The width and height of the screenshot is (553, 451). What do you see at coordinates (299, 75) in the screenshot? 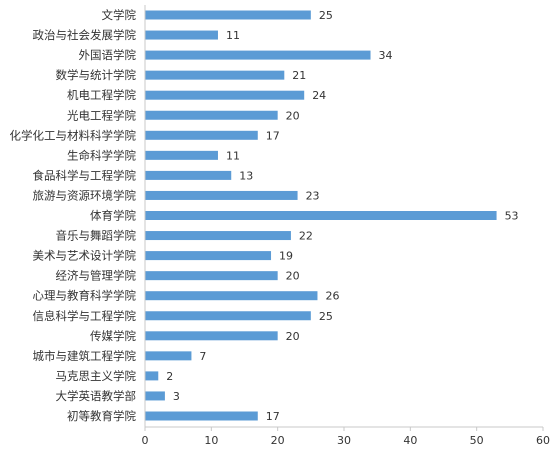
I see `value-label: 21` at bounding box center [299, 75].